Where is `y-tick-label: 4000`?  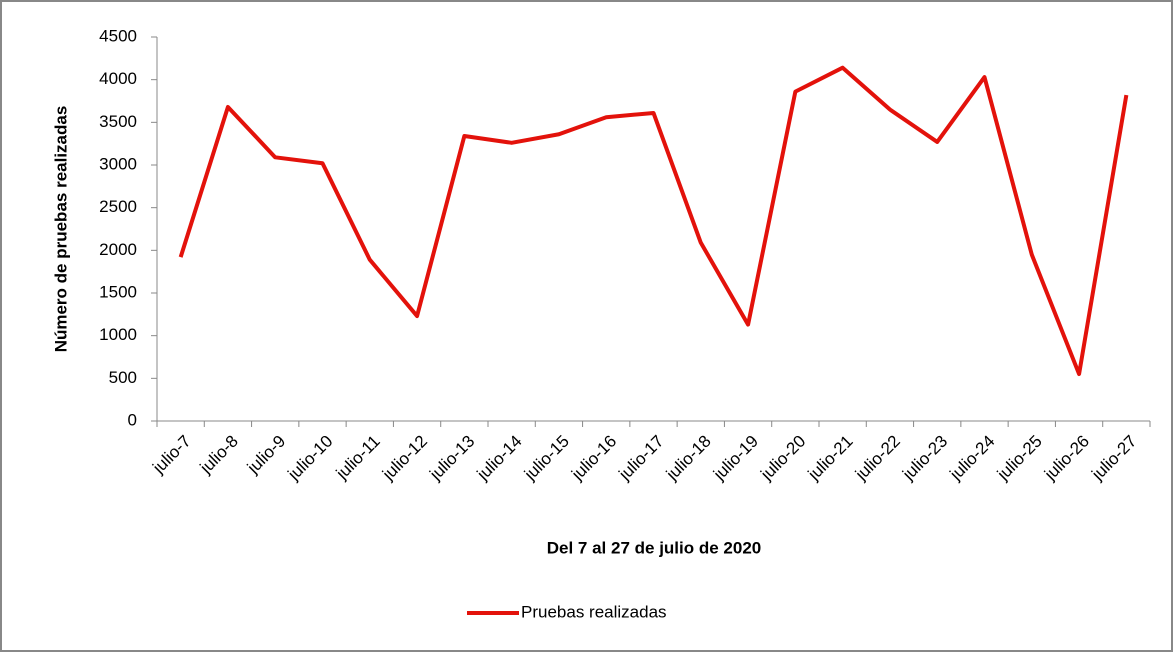 y-tick-label: 4000 is located at coordinates (118, 78).